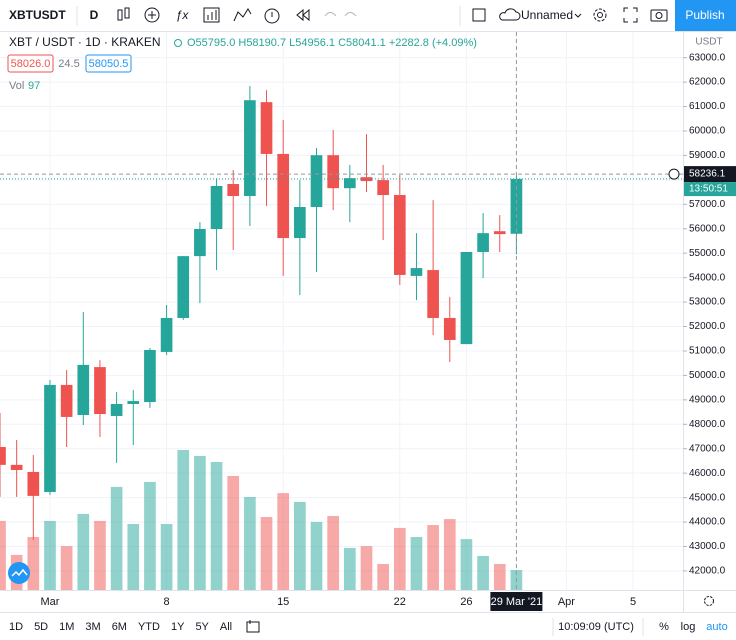  Describe the element at coordinates (707, 204) in the screenshot. I see `y-tick-label: 57000.0` at that location.